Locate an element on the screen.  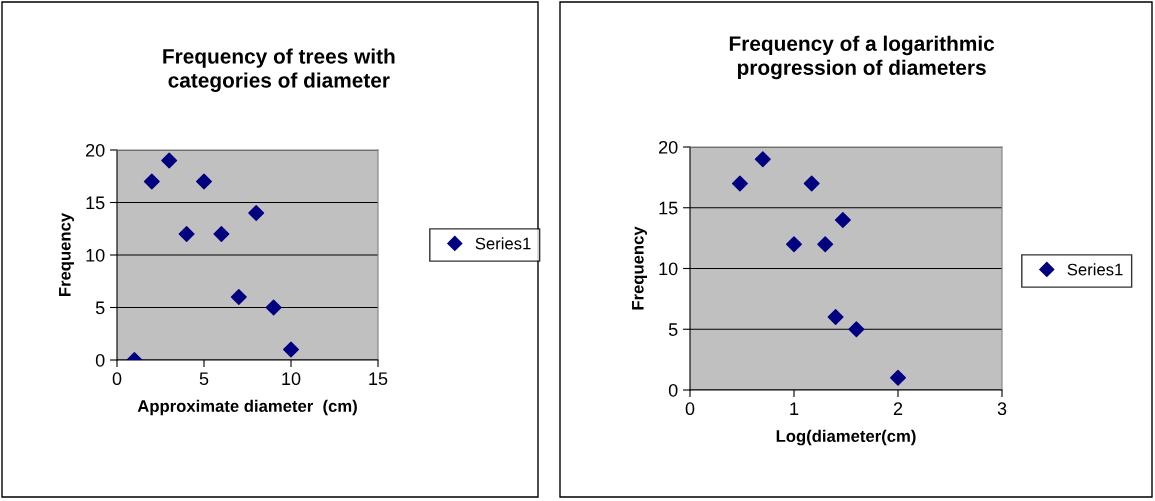
x-tick-label: 5 is located at coordinates (204, 379).